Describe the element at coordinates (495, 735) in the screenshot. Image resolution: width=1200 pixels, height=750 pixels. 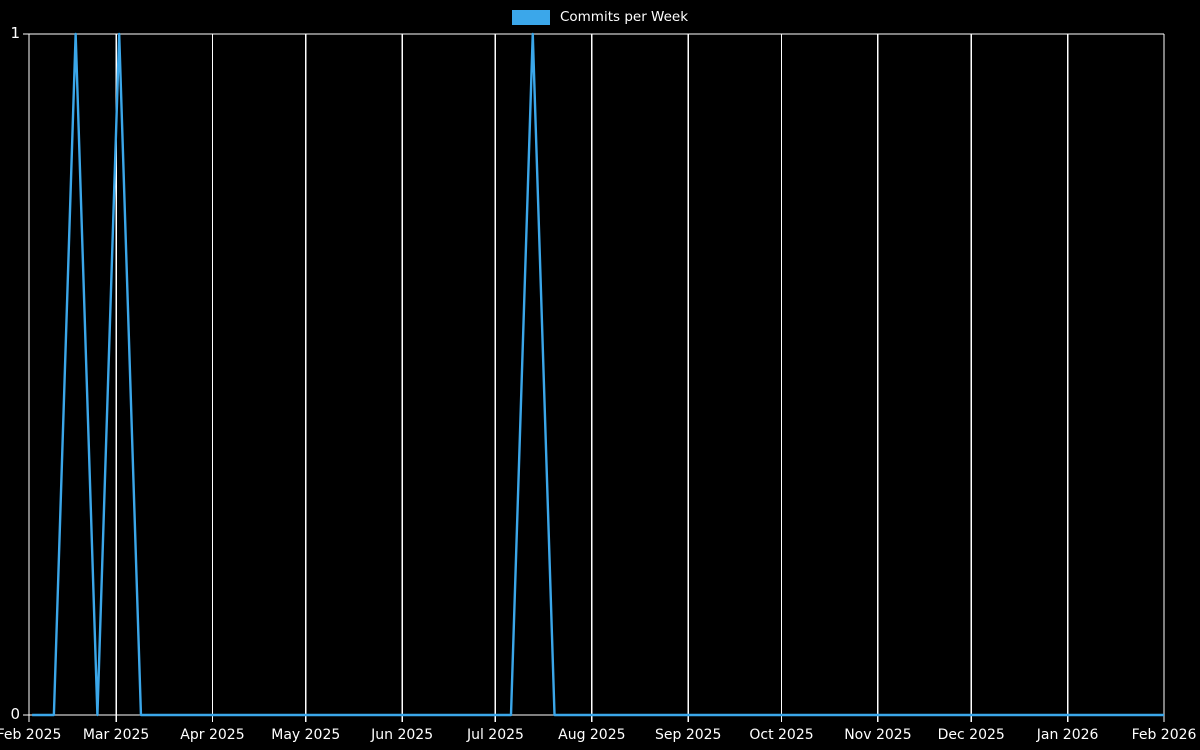
I see `x-tick-label-5: Jul 2025` at that location.